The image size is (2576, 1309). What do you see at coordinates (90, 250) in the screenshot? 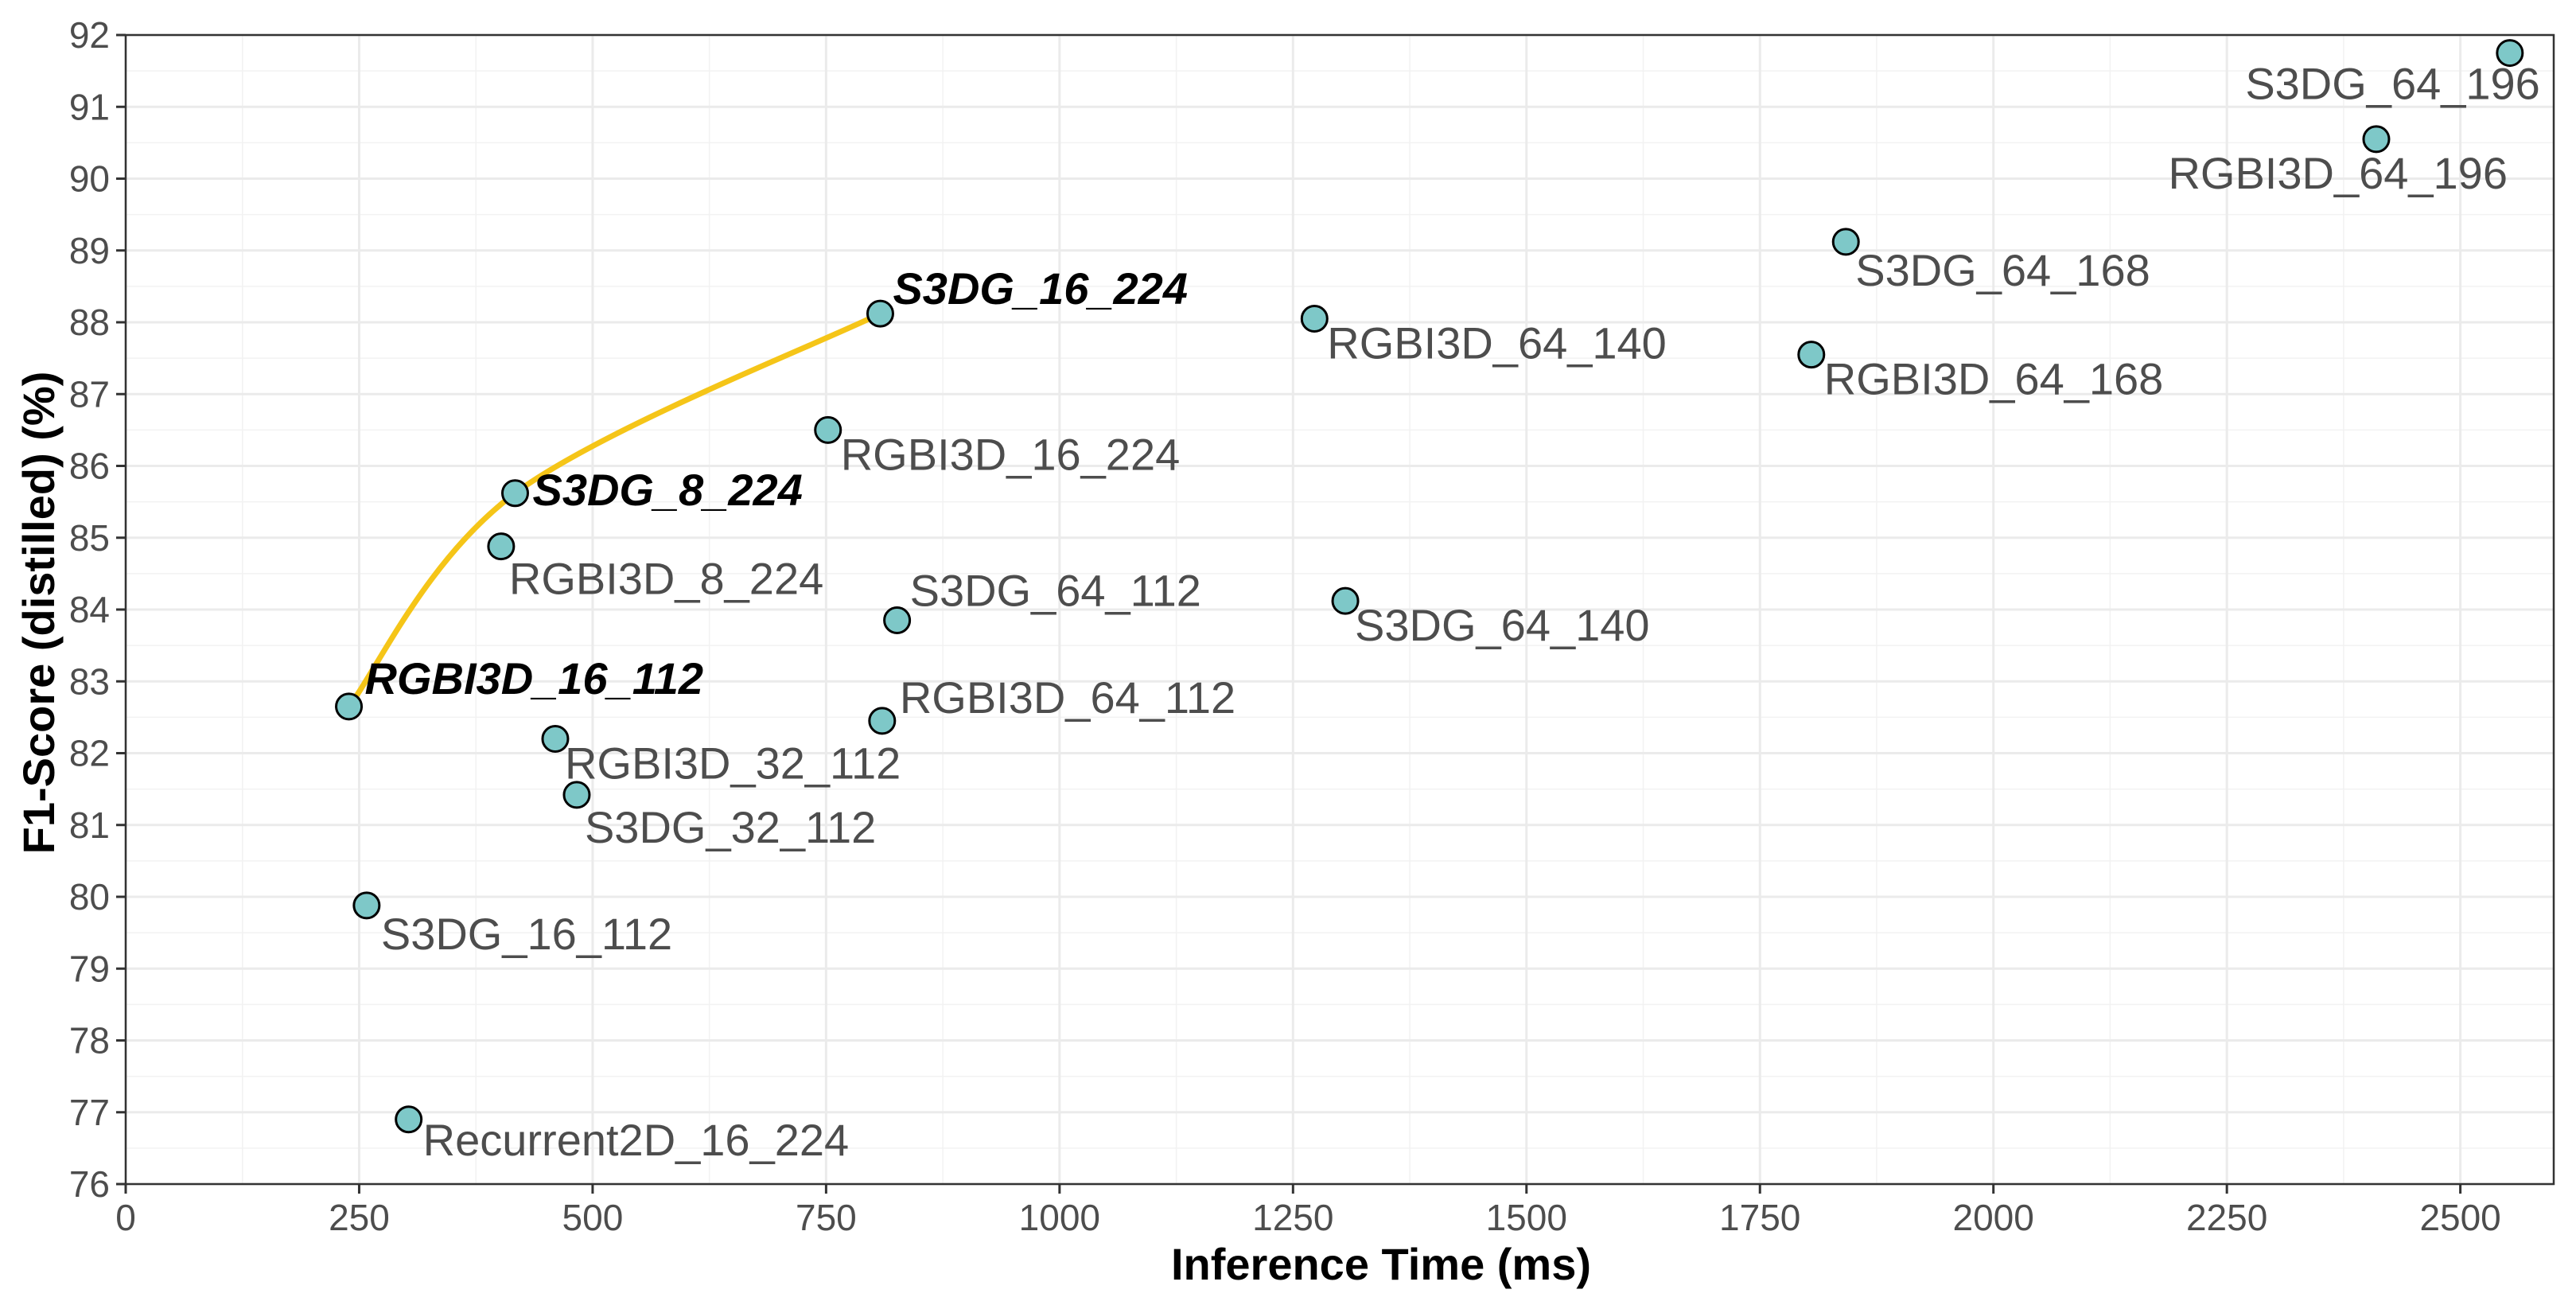
I see `y-tick-label: 89` at bounding box center [90, 250].